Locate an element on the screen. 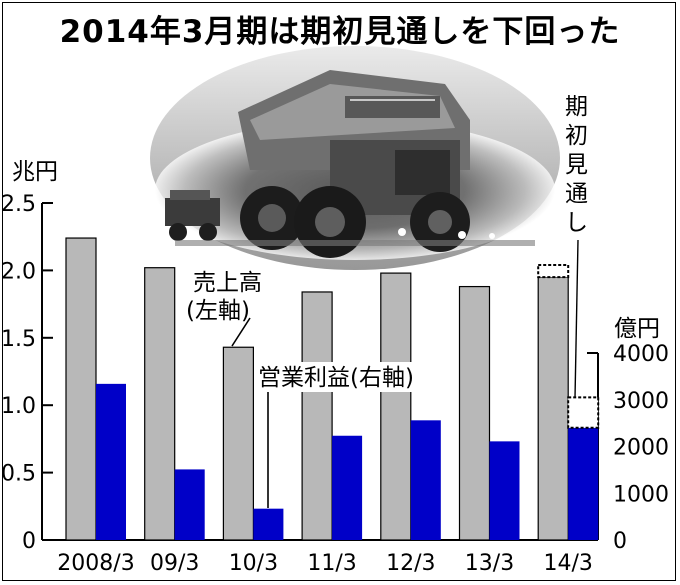  x-tick-label: 10/3 is located at coordinates (253, 563).